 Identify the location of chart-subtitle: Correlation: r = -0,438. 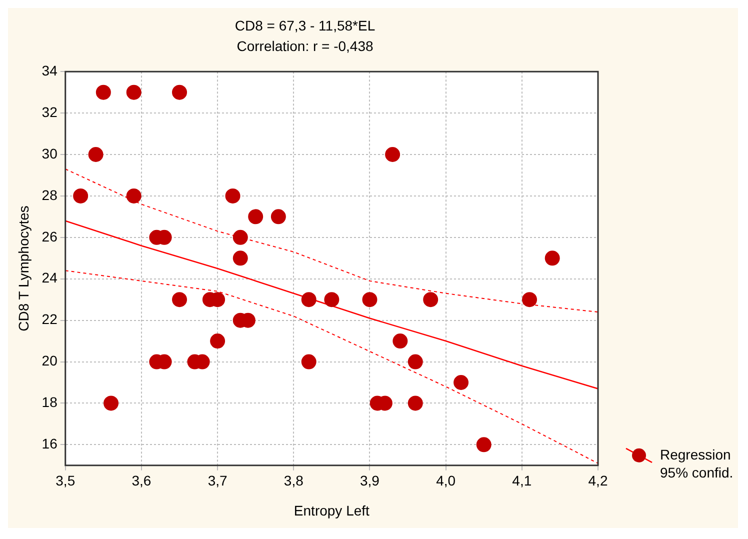
(305, 46).